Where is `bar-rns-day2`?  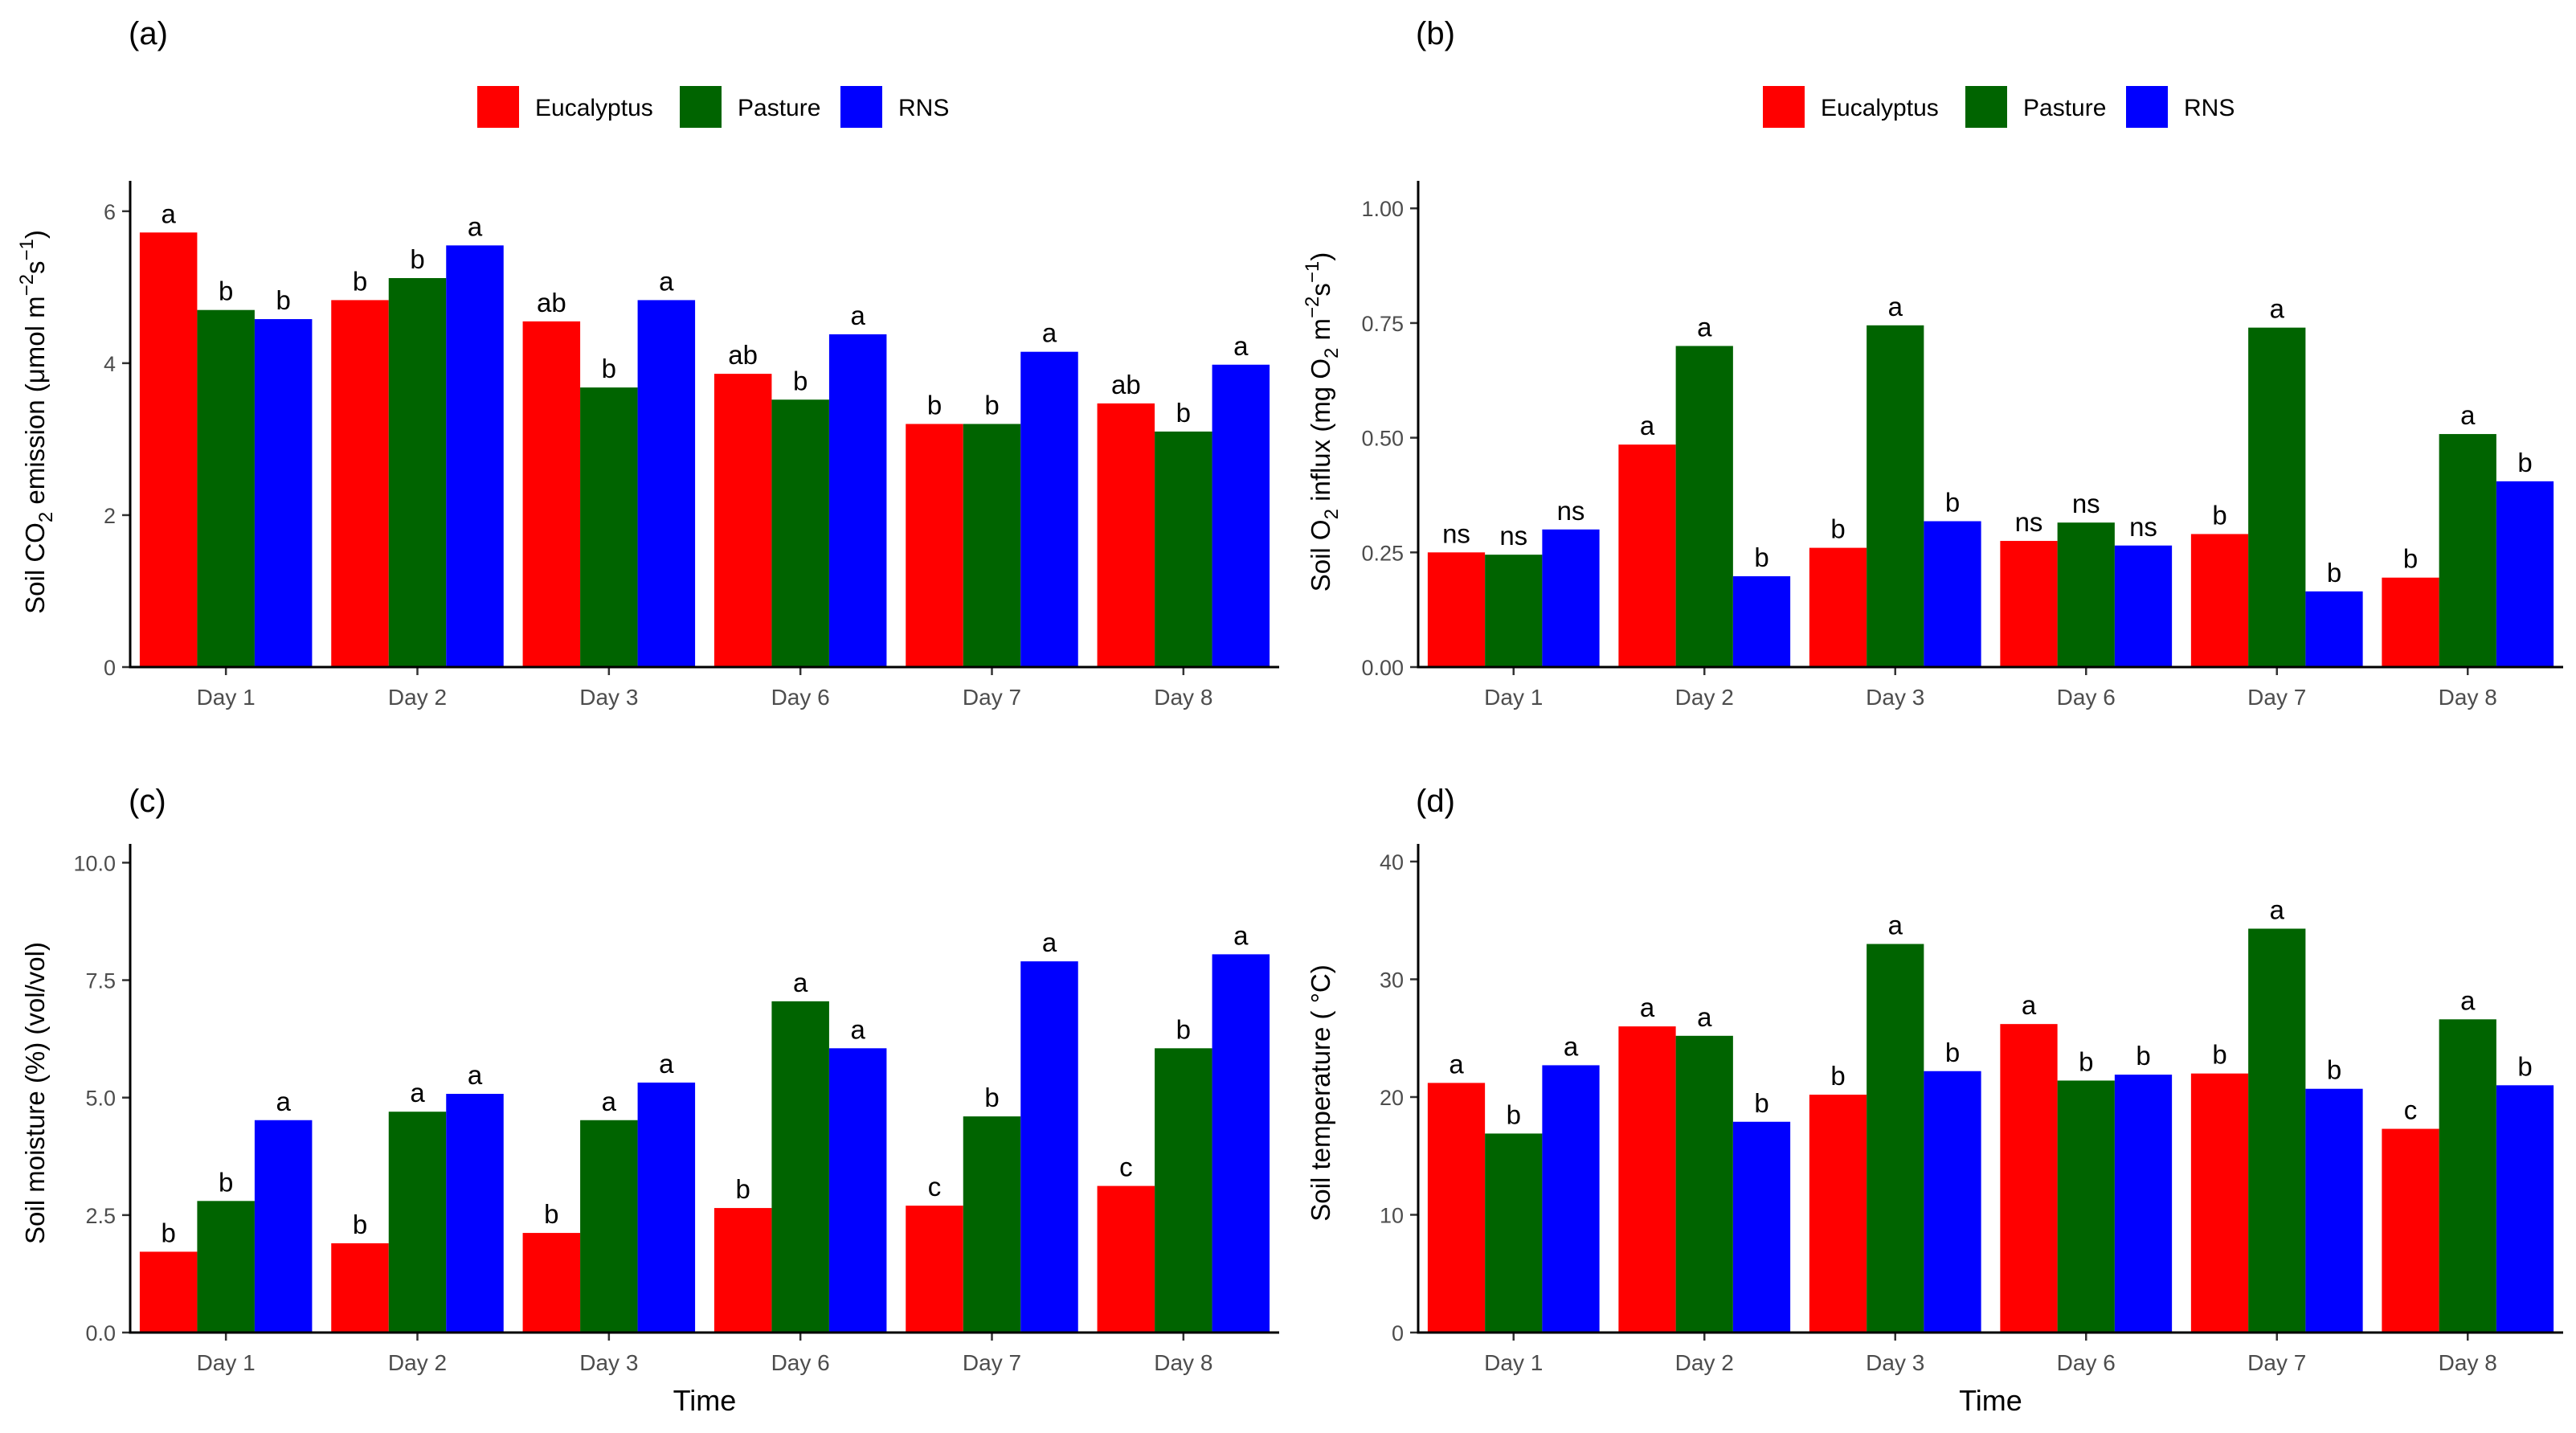
bar-rns-day2 is located at coordinates (1762, 621).